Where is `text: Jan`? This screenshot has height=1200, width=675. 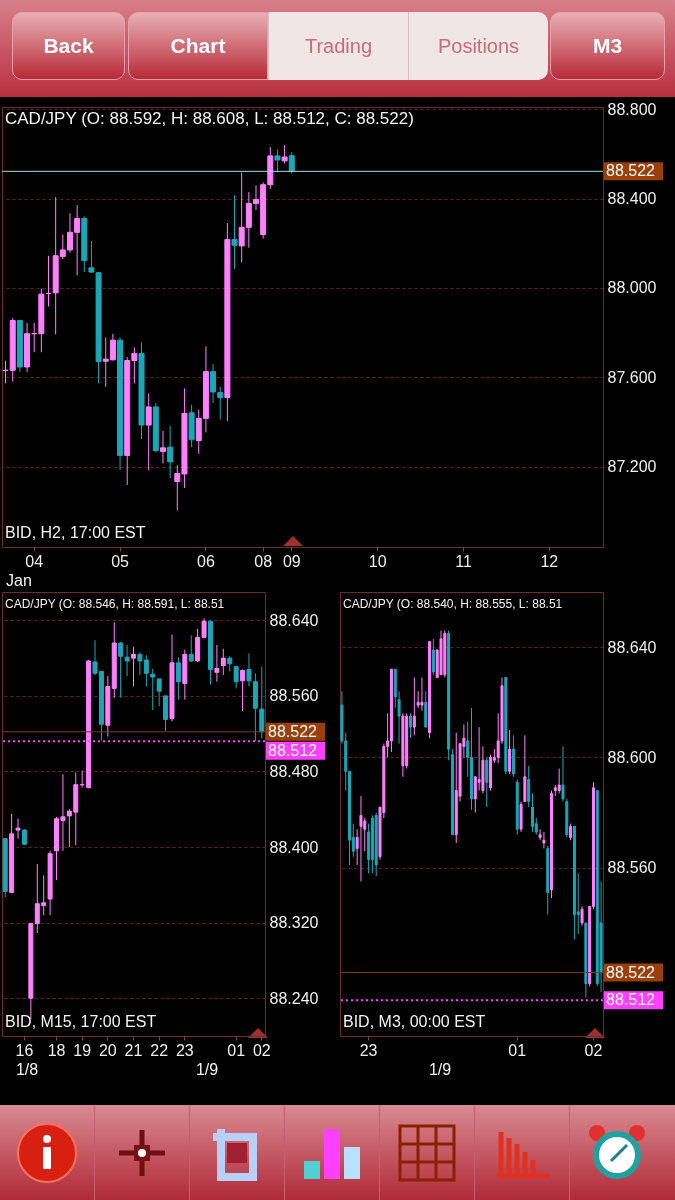
text: Jan is located at coordinates (19, 580).